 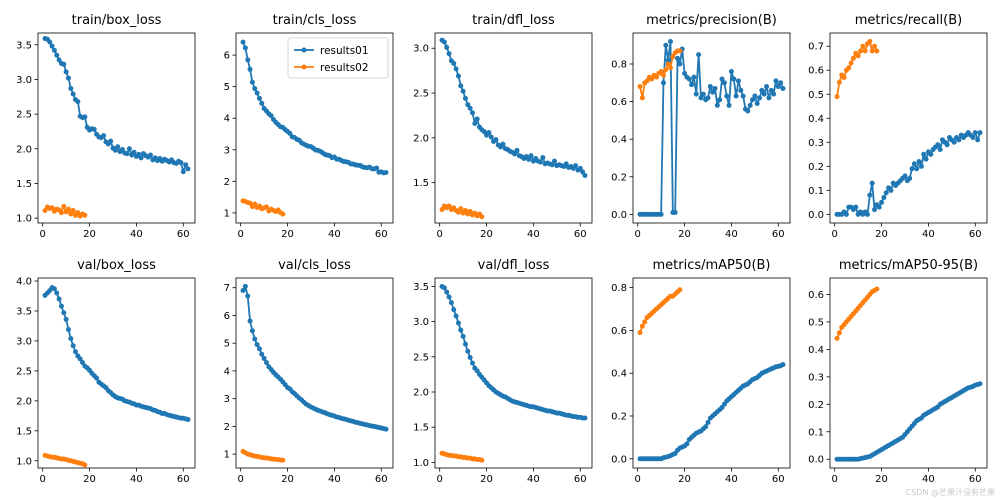 What do you see at coordinates (881, 479) in the screenshot?
I see `x-tick-label: 20` at bounding box center [881, 479].